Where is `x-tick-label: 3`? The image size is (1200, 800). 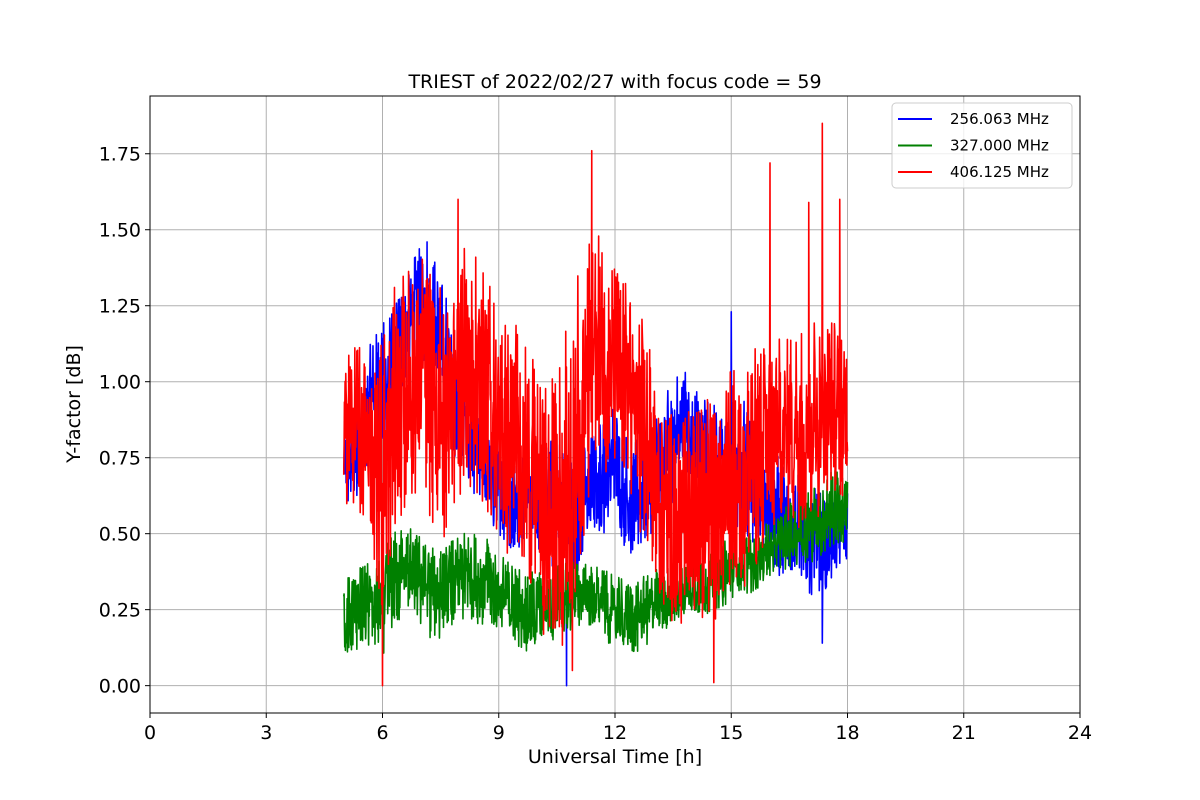 x-tick-label: 3 is located at coordinates (266, 733).